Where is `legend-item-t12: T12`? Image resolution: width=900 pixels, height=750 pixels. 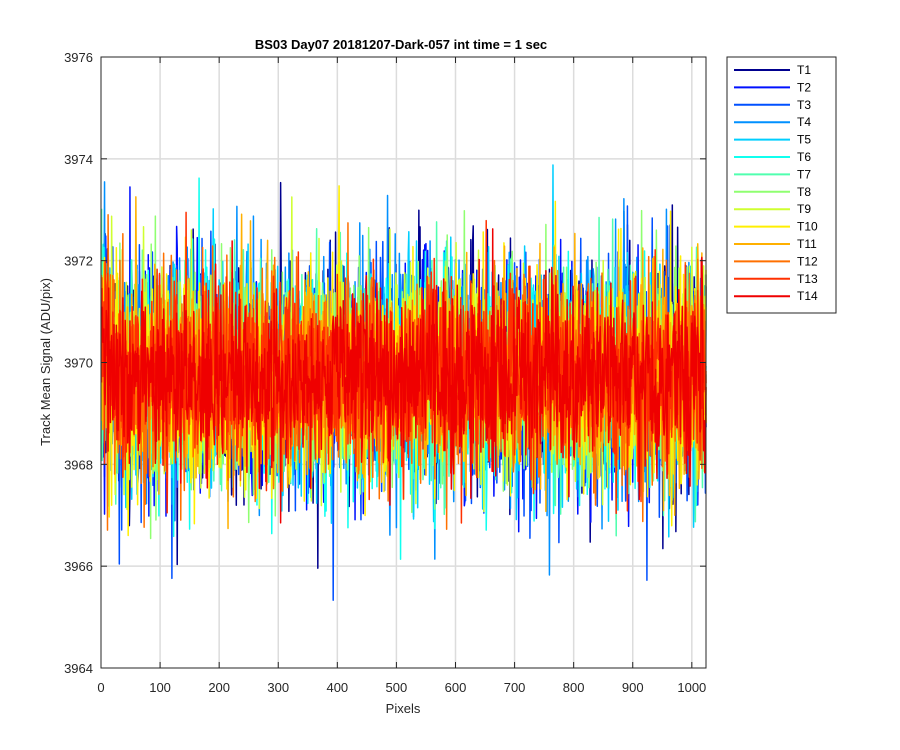 legend-item-t12: T12 is located at coordinates (776, 261).